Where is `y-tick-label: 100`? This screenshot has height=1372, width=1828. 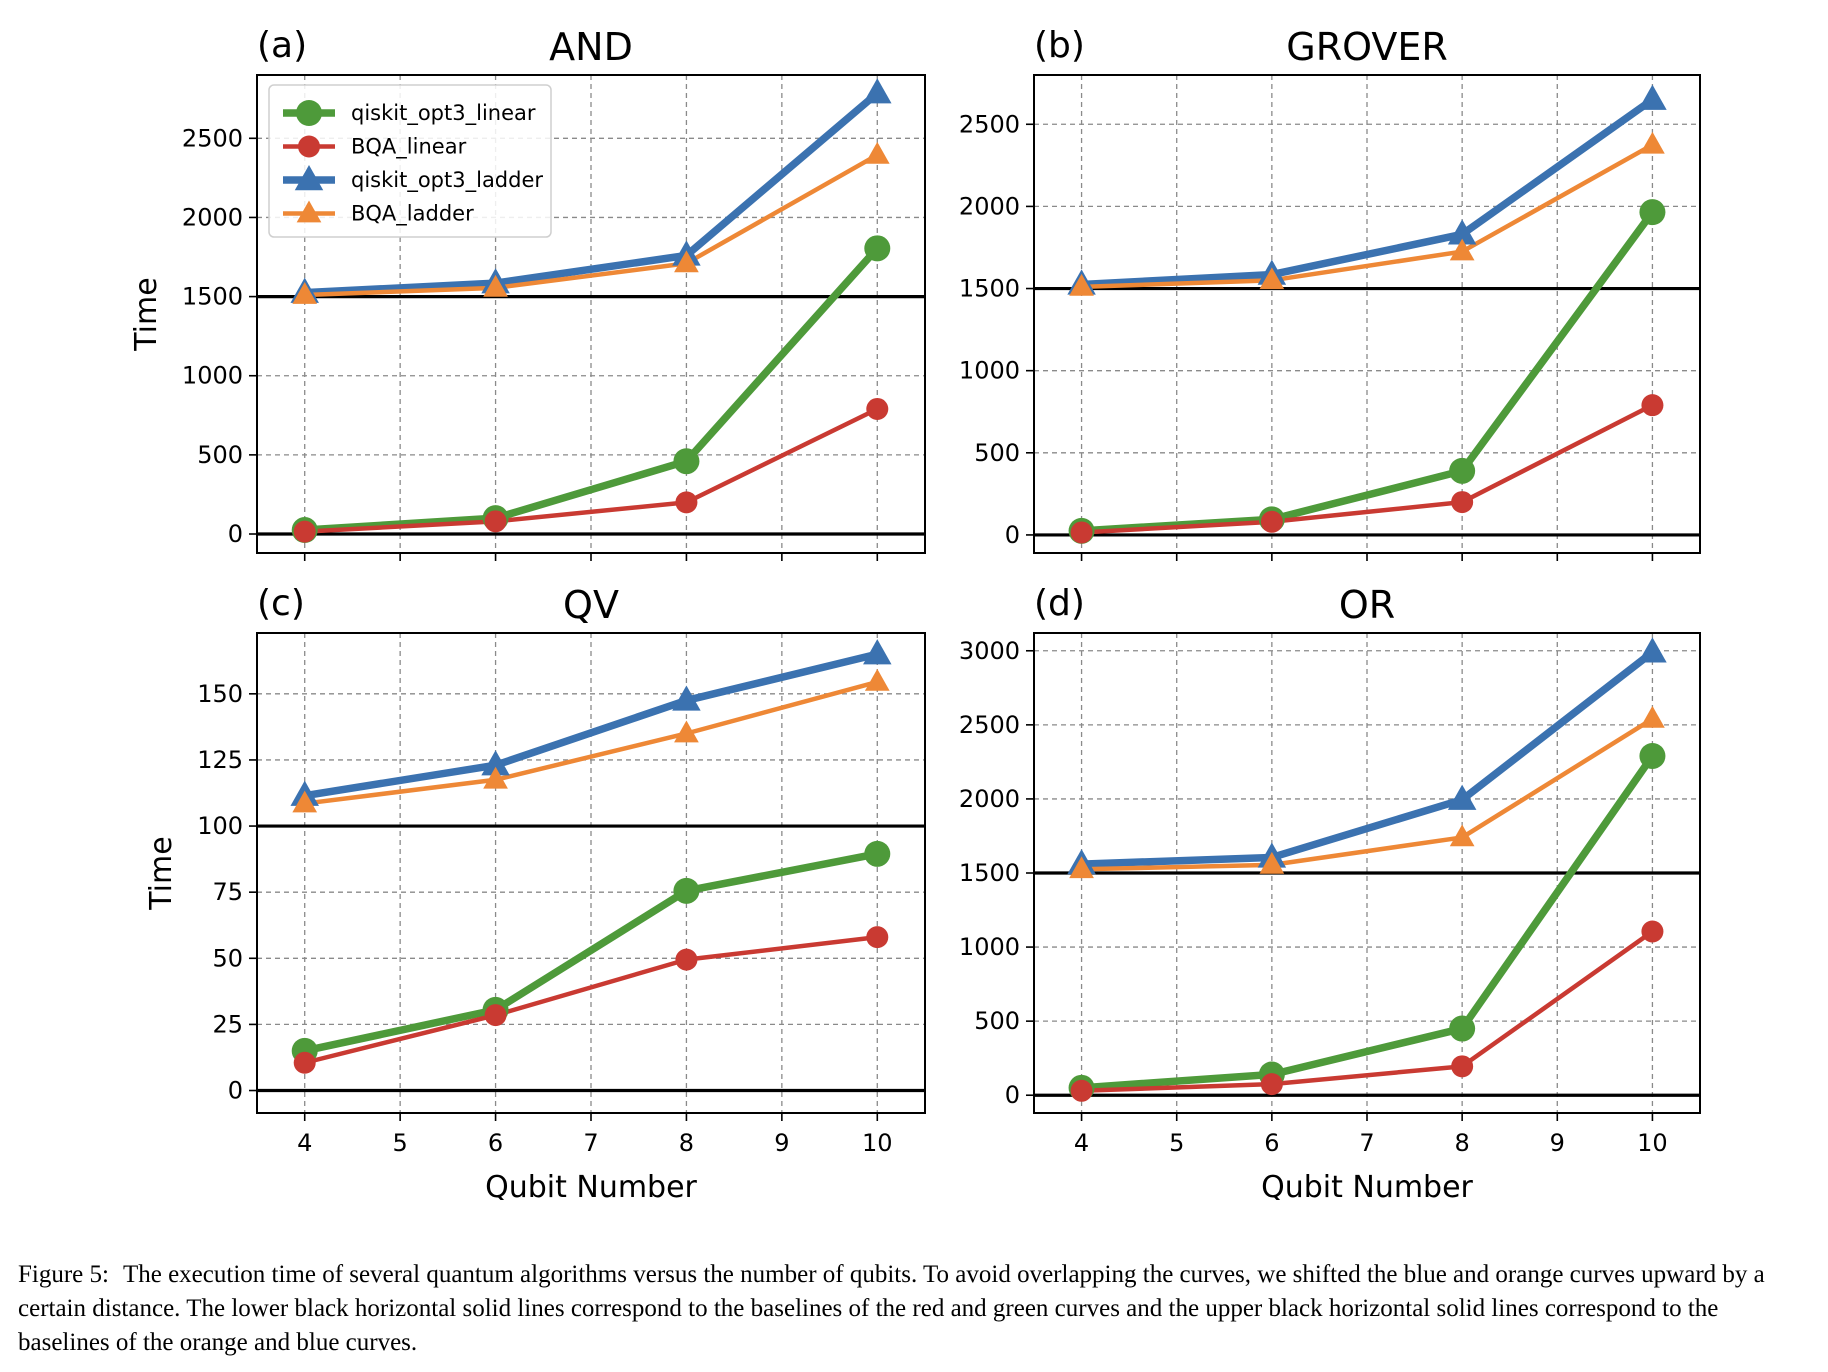
y-tick-label: 100 is located at coordinates (220, 826).